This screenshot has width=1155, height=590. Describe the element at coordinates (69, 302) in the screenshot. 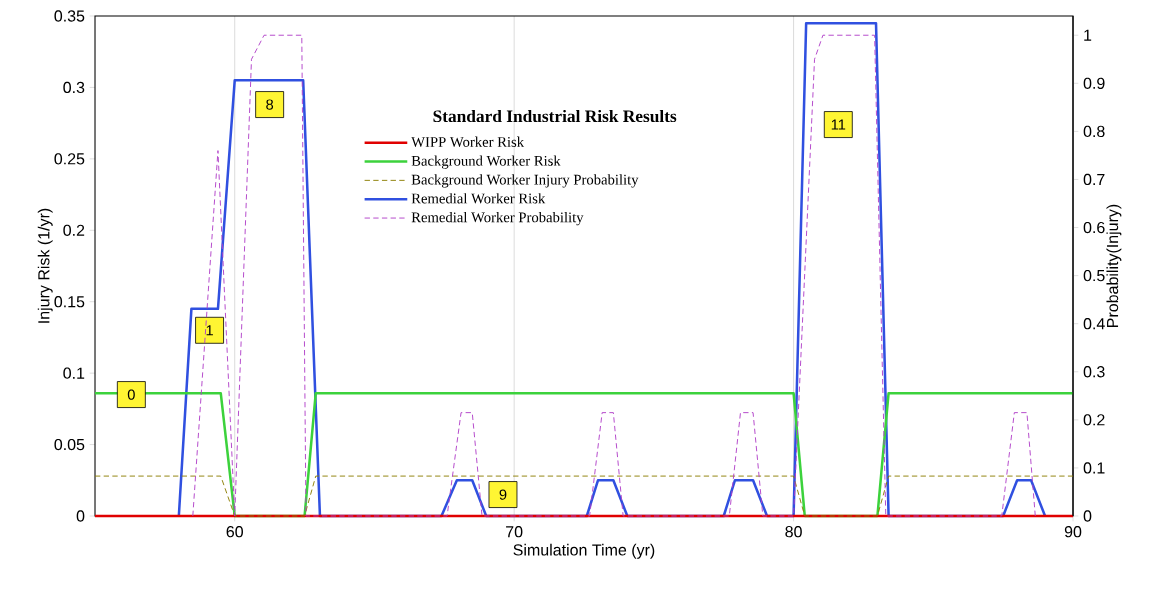

I see `y-tick-label: 0.15` at that location.